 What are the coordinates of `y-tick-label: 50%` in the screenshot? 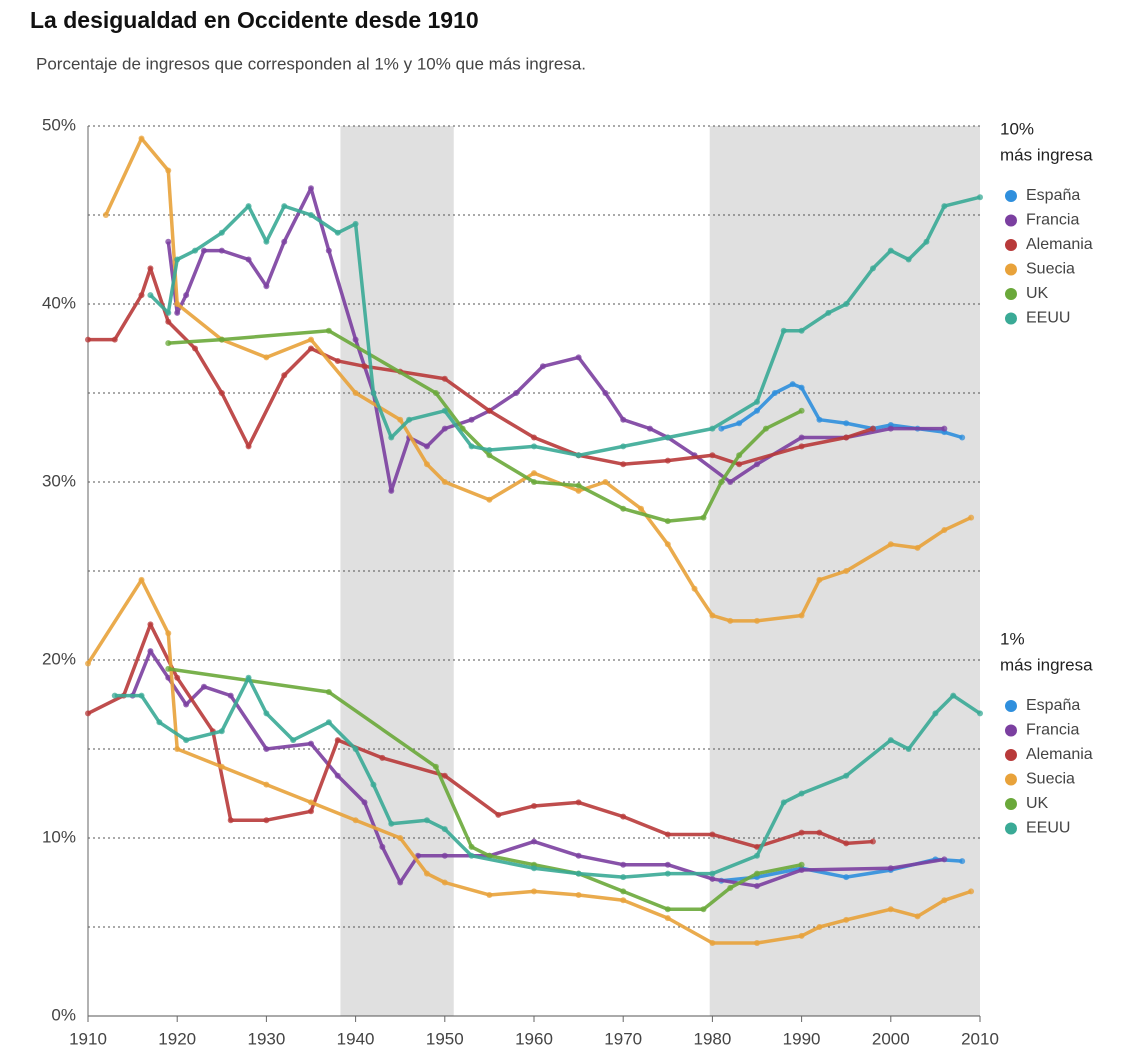 It's located at (59, 124).